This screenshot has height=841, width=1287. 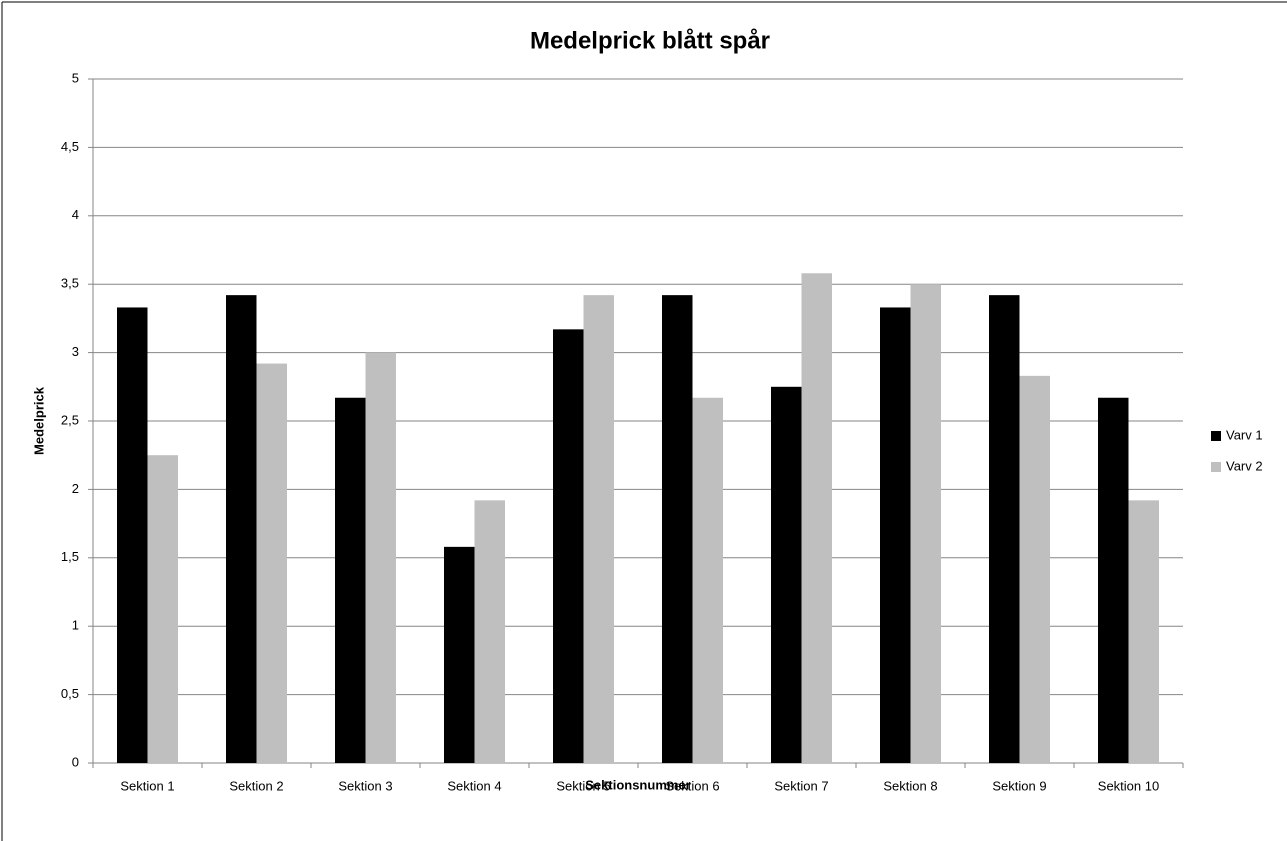 I want to click on y-tick-label: 4, so click(x=75, y=214).